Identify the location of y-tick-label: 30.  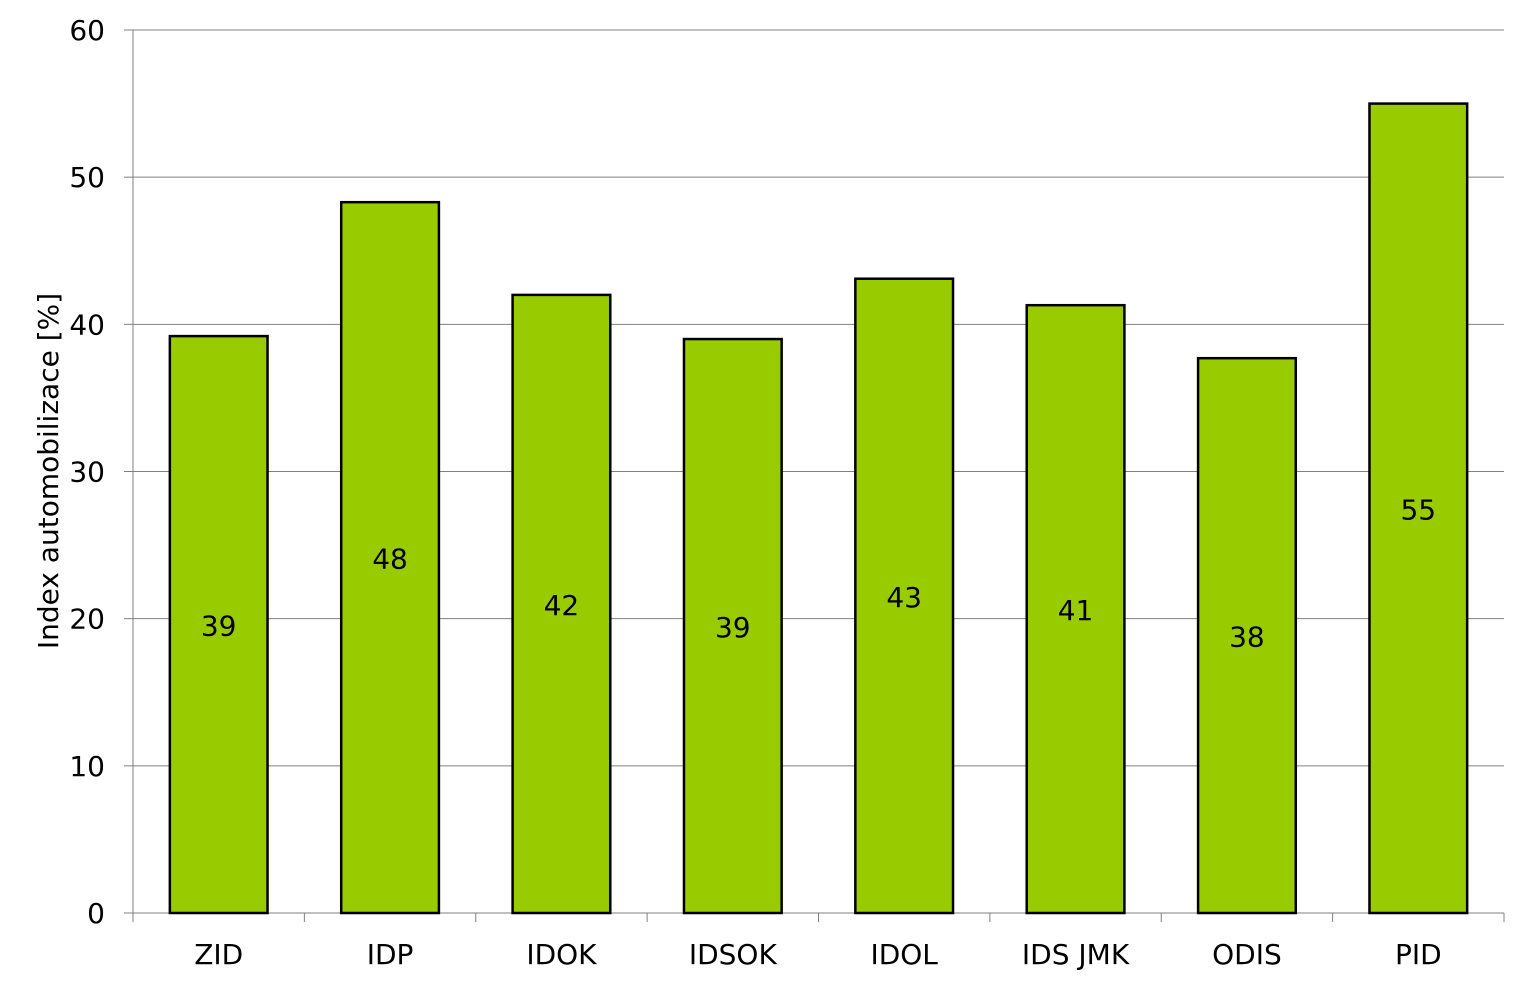
(87, 472).